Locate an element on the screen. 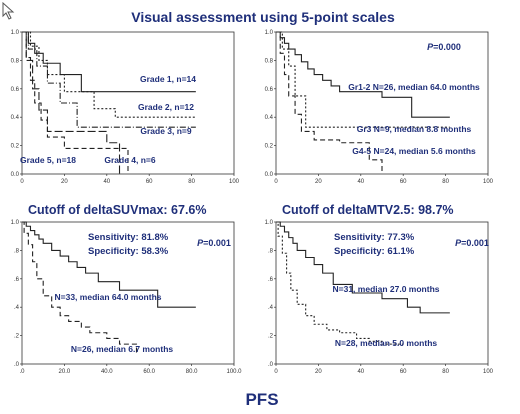  chart-title: Cutoff of deltaMTV2.5: 98.7% is located at coordinates (368, 210).